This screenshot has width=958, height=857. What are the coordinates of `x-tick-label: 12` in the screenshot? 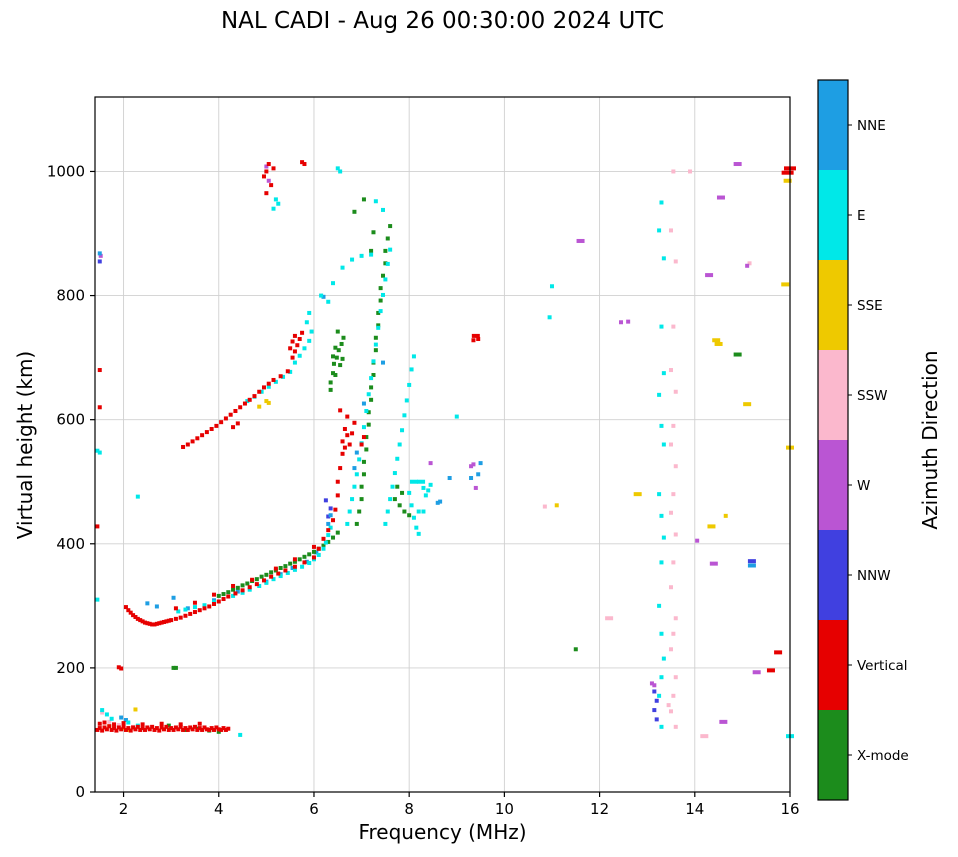 It's located at (599, 809).